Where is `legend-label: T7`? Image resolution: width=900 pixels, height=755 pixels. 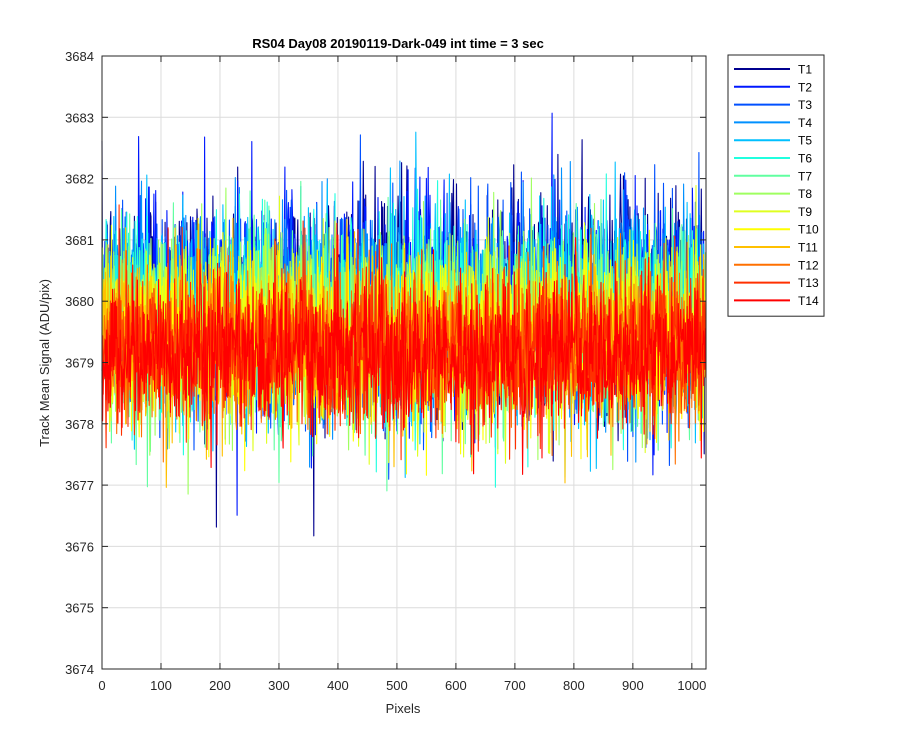
legend-label: T7 is located at coordinates (805, 176).